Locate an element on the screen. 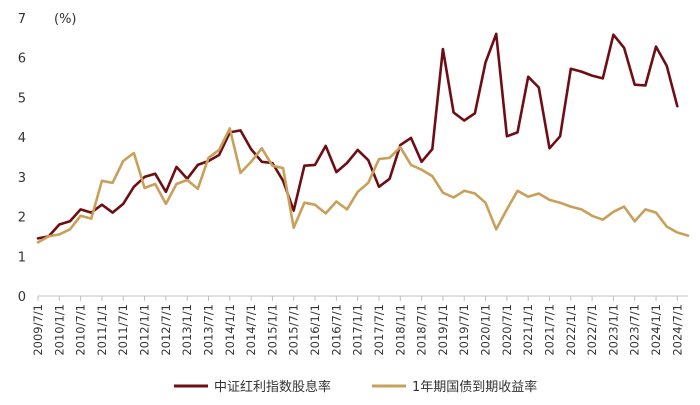 The width and height of the screenshot is (700, 405). x-tick-label: 2015/1/1 is located at coordinates (272, 330).